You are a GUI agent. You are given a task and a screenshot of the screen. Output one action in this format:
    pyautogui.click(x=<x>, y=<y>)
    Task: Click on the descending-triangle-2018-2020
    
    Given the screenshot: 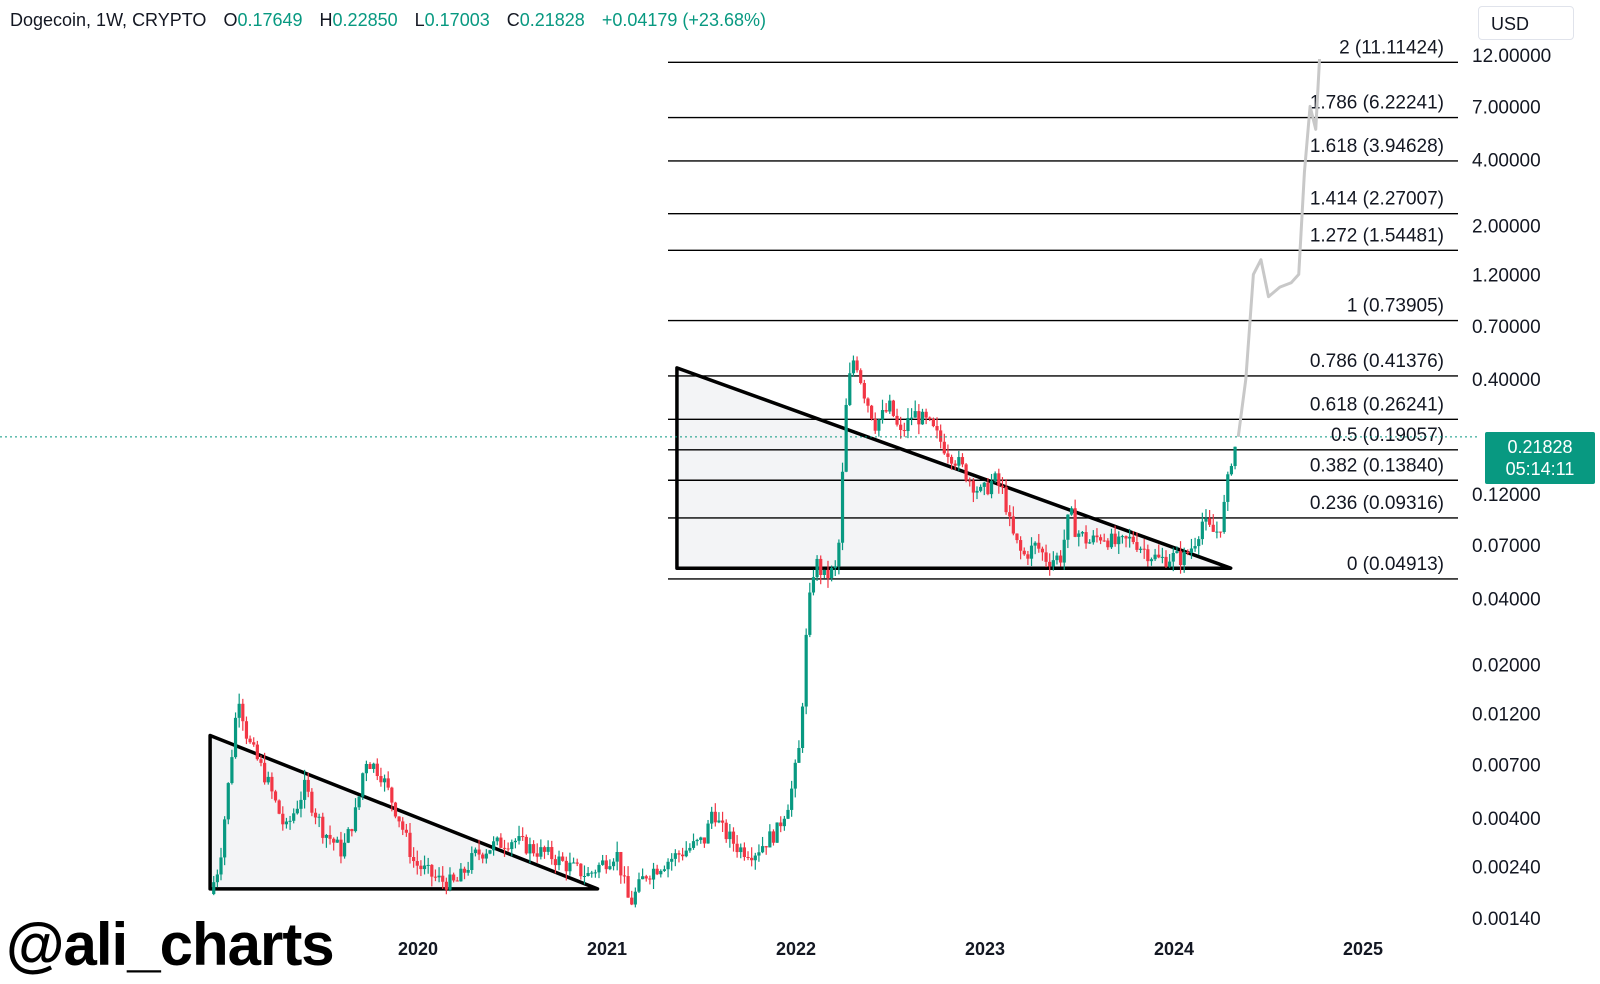 What is the action you would take?
    pyautogui.click(x=404, y=812)
    